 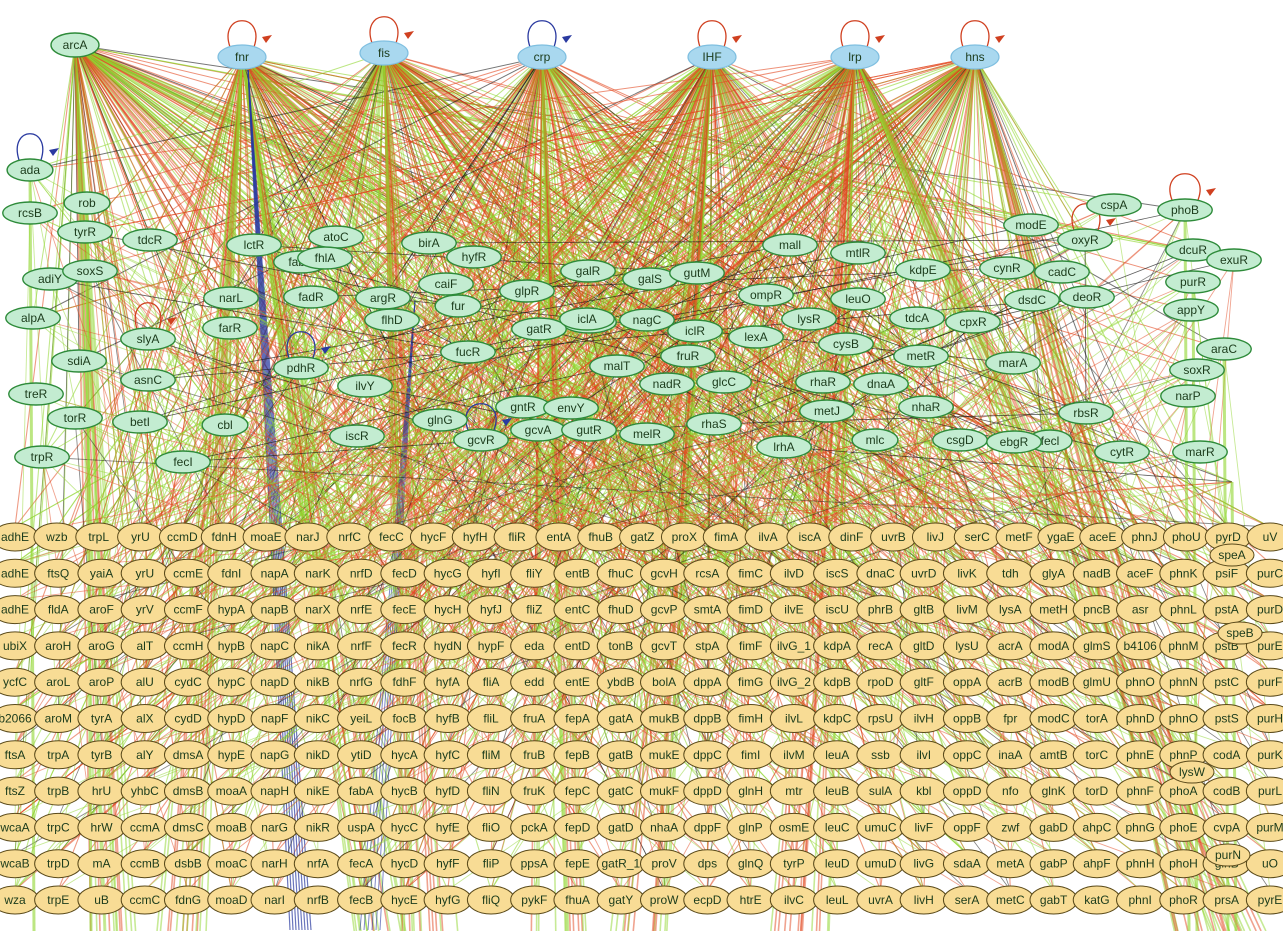 I want to click on self-loop-hns-arrow, so click(x=1000, y=39).